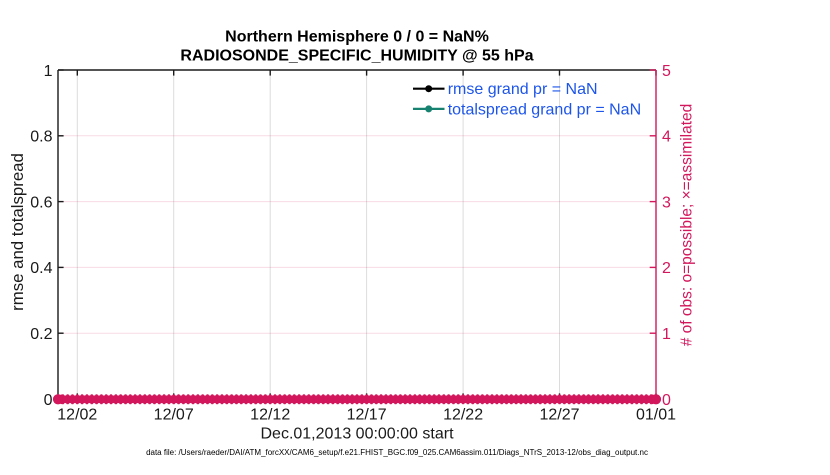  What do you see at coordinates (41, 334) in the screenshot?
I see `svg-text: 0.2` at bounding box center [41, 334].